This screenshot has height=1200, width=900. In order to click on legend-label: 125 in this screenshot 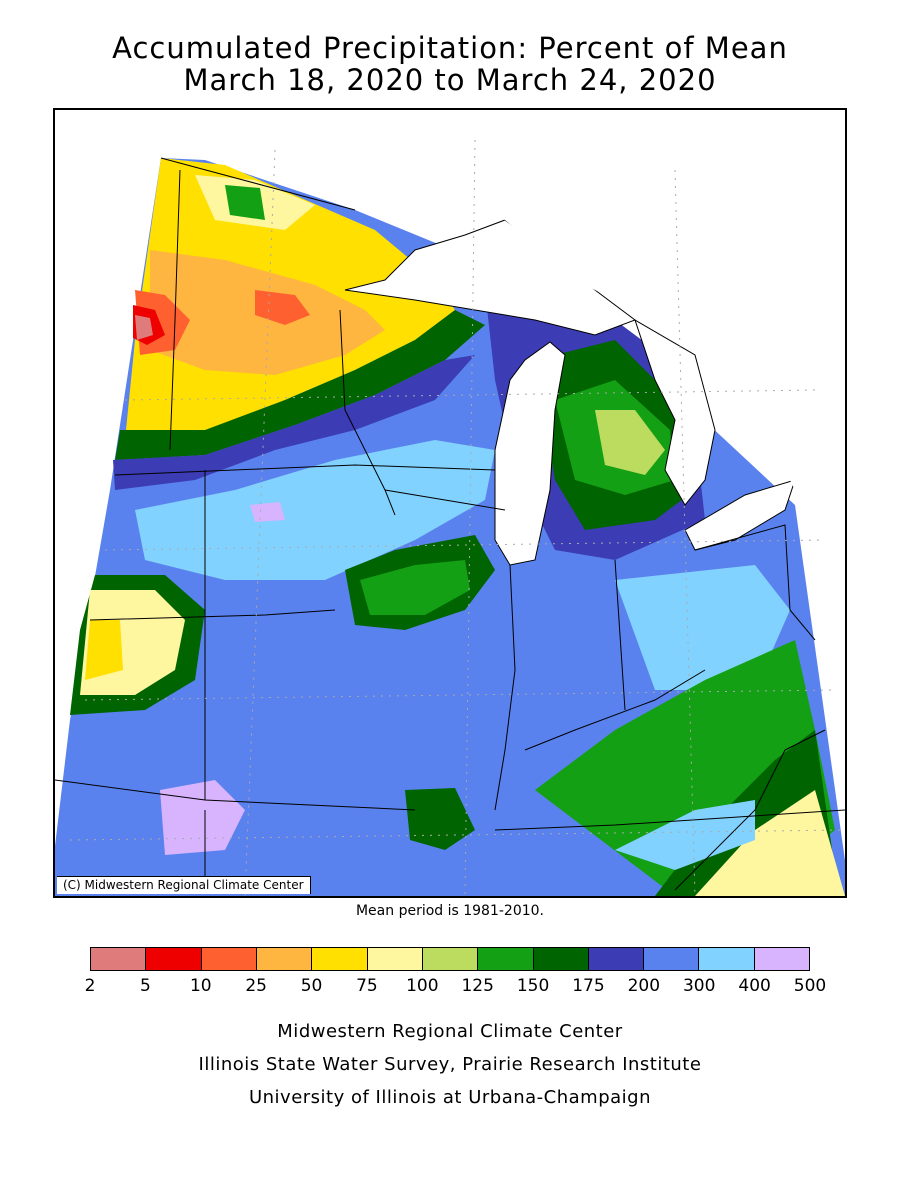, I will do `click(477, 986)`.